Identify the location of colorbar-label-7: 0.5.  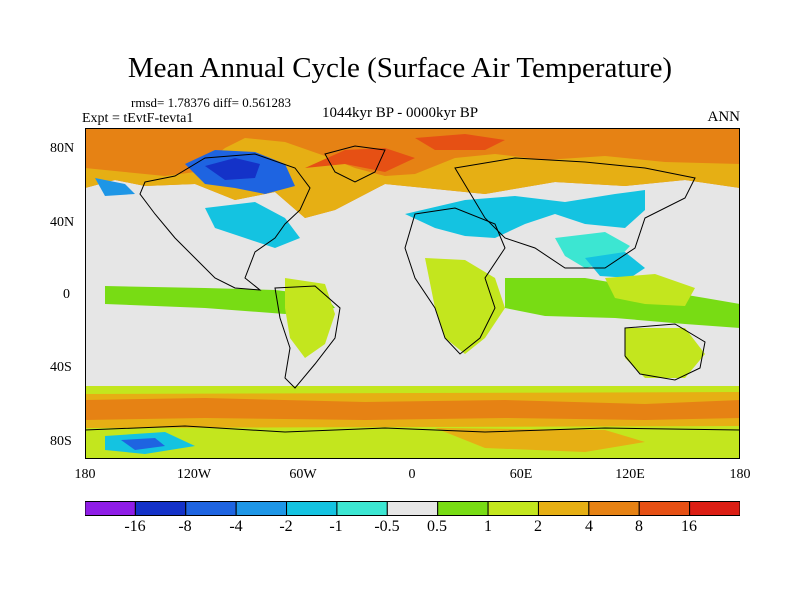
(437, 526).